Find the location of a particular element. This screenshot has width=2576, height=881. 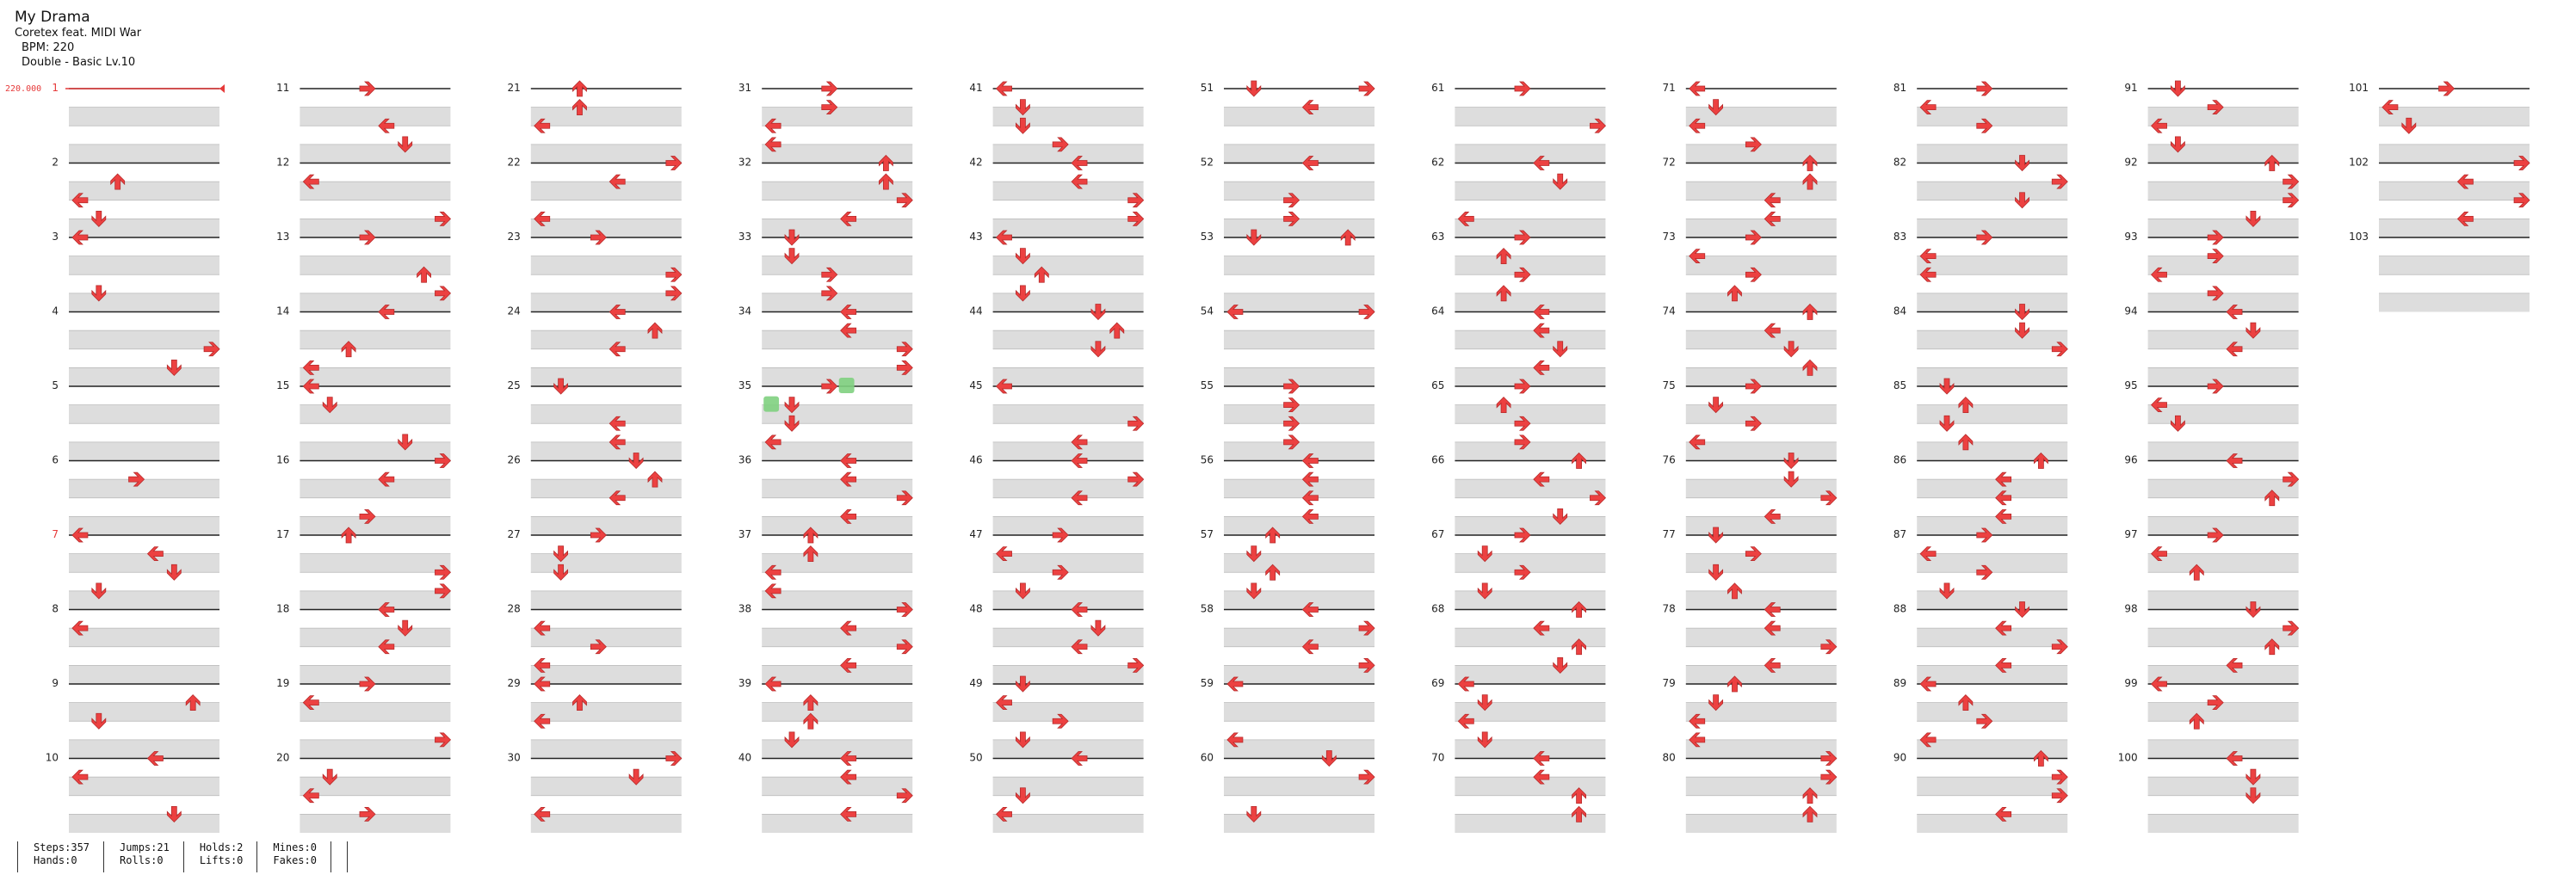

measure-15: 15 is located at coordinates (363, 420).